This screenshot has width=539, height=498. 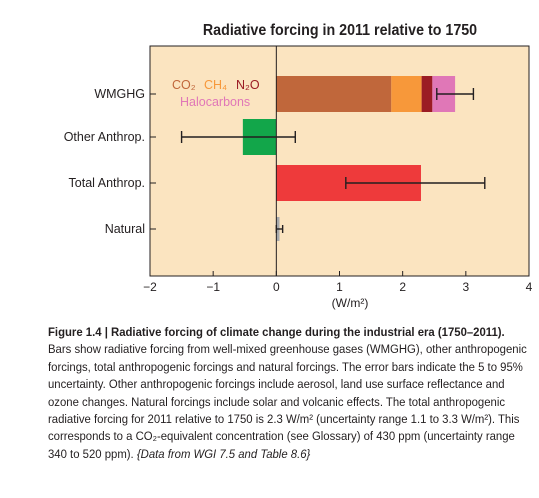 I want to click on x-tick-label: 2, so click(x=402, y=287).